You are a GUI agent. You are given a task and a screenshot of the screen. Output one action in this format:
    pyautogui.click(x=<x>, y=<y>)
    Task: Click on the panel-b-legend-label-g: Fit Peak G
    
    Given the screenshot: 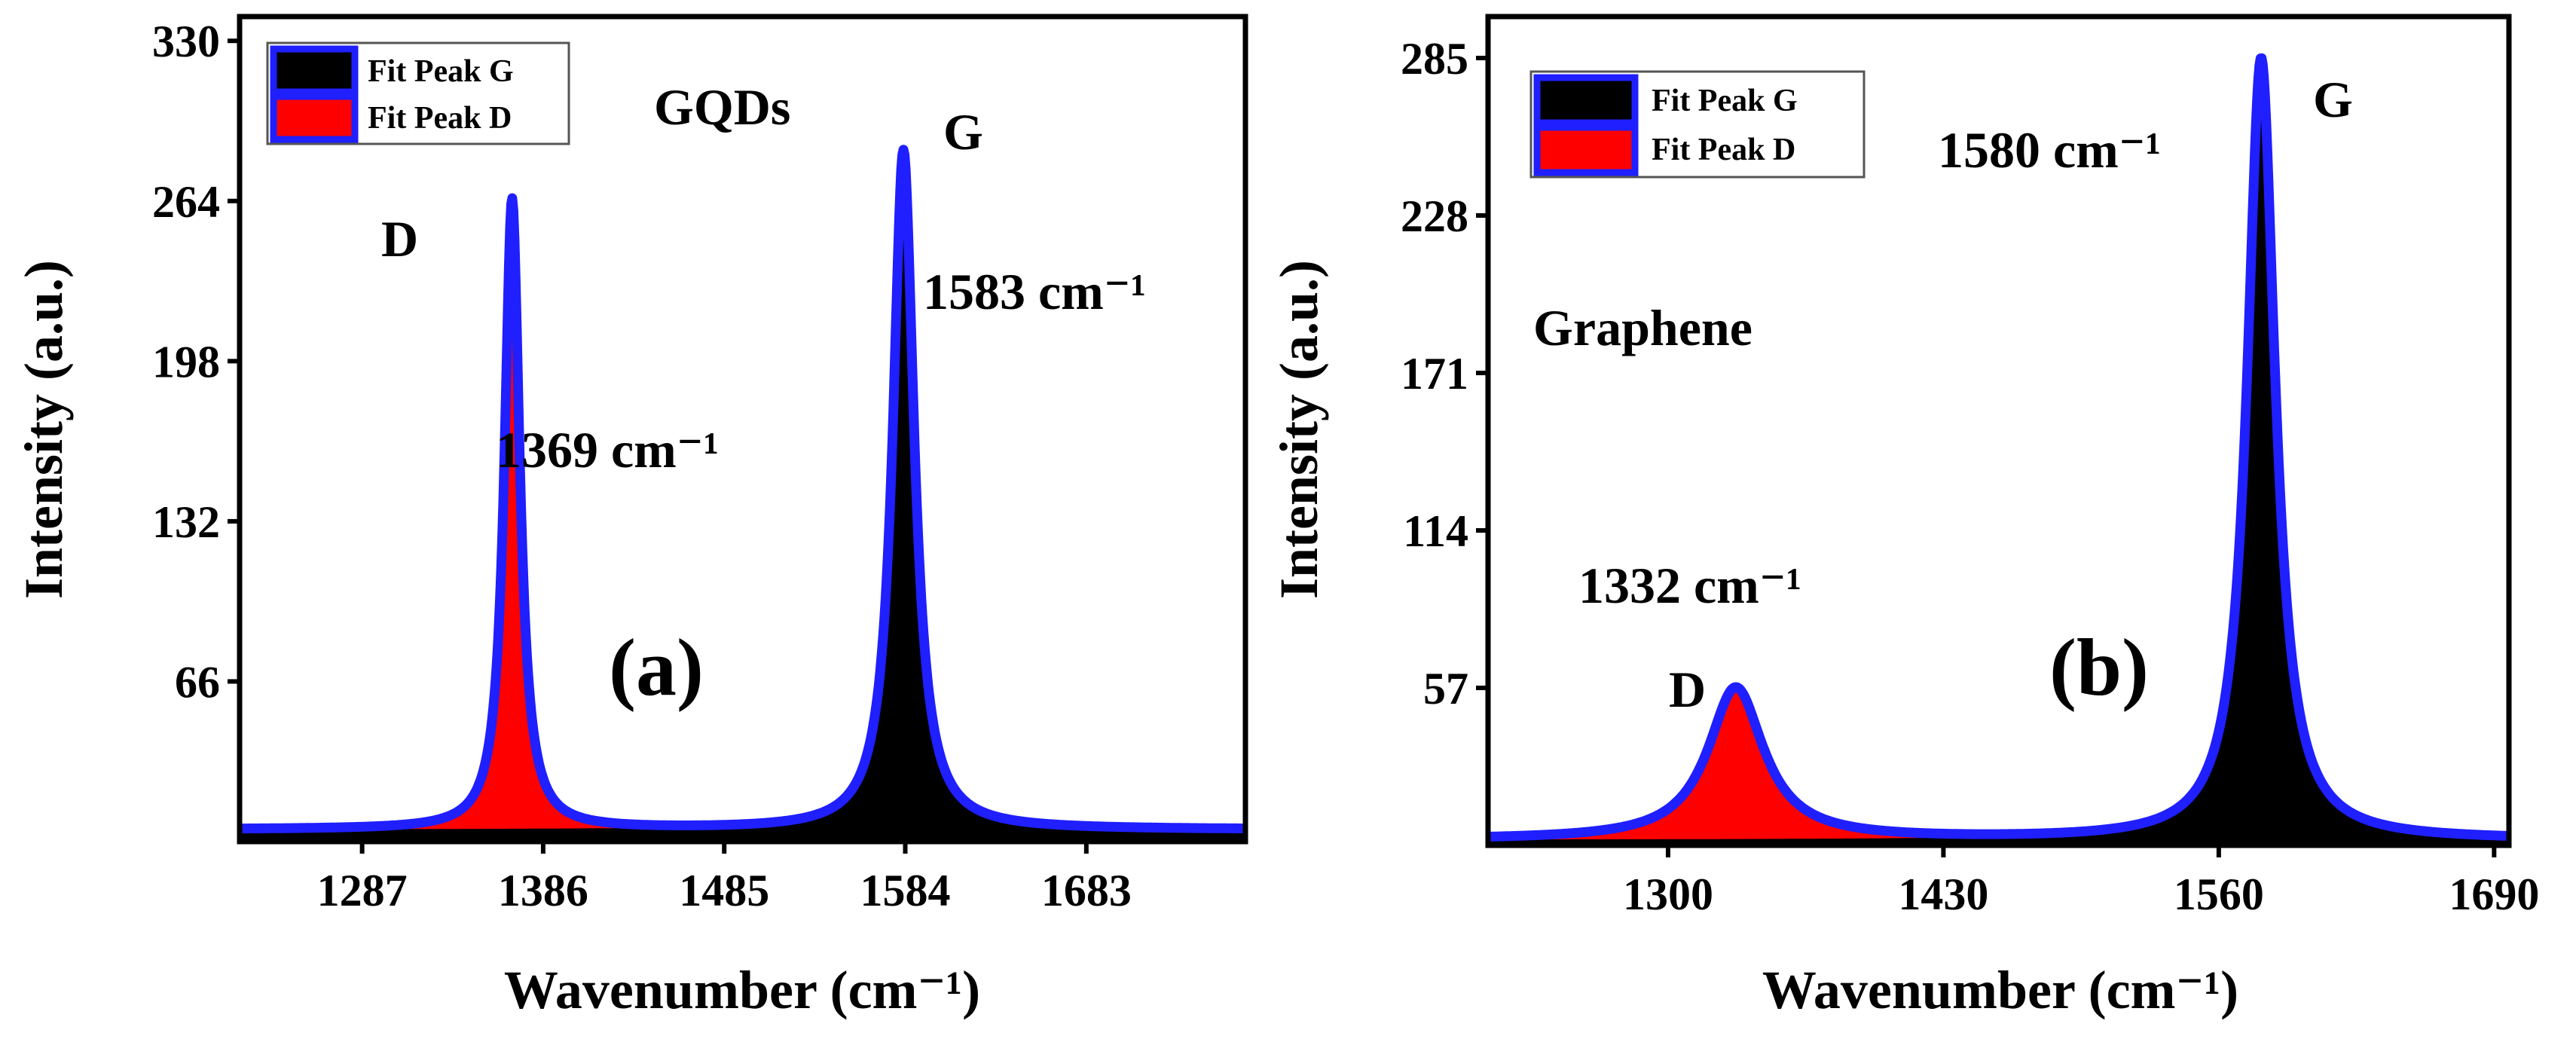 What is the action you would take?
    pyautogui.click(x=1725, y=101)
    